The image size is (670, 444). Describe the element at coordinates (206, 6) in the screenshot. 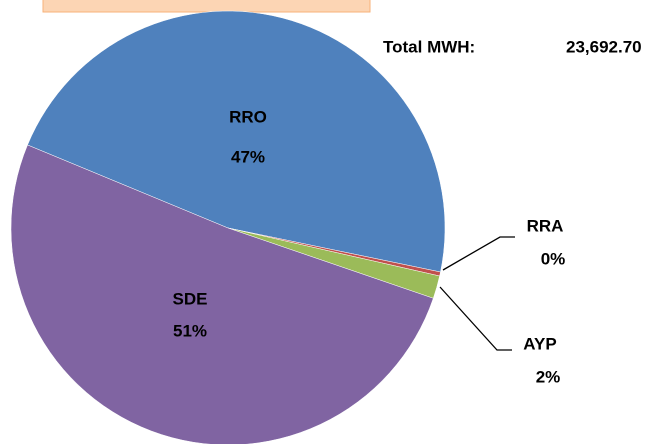

I see `title-box` at that location.